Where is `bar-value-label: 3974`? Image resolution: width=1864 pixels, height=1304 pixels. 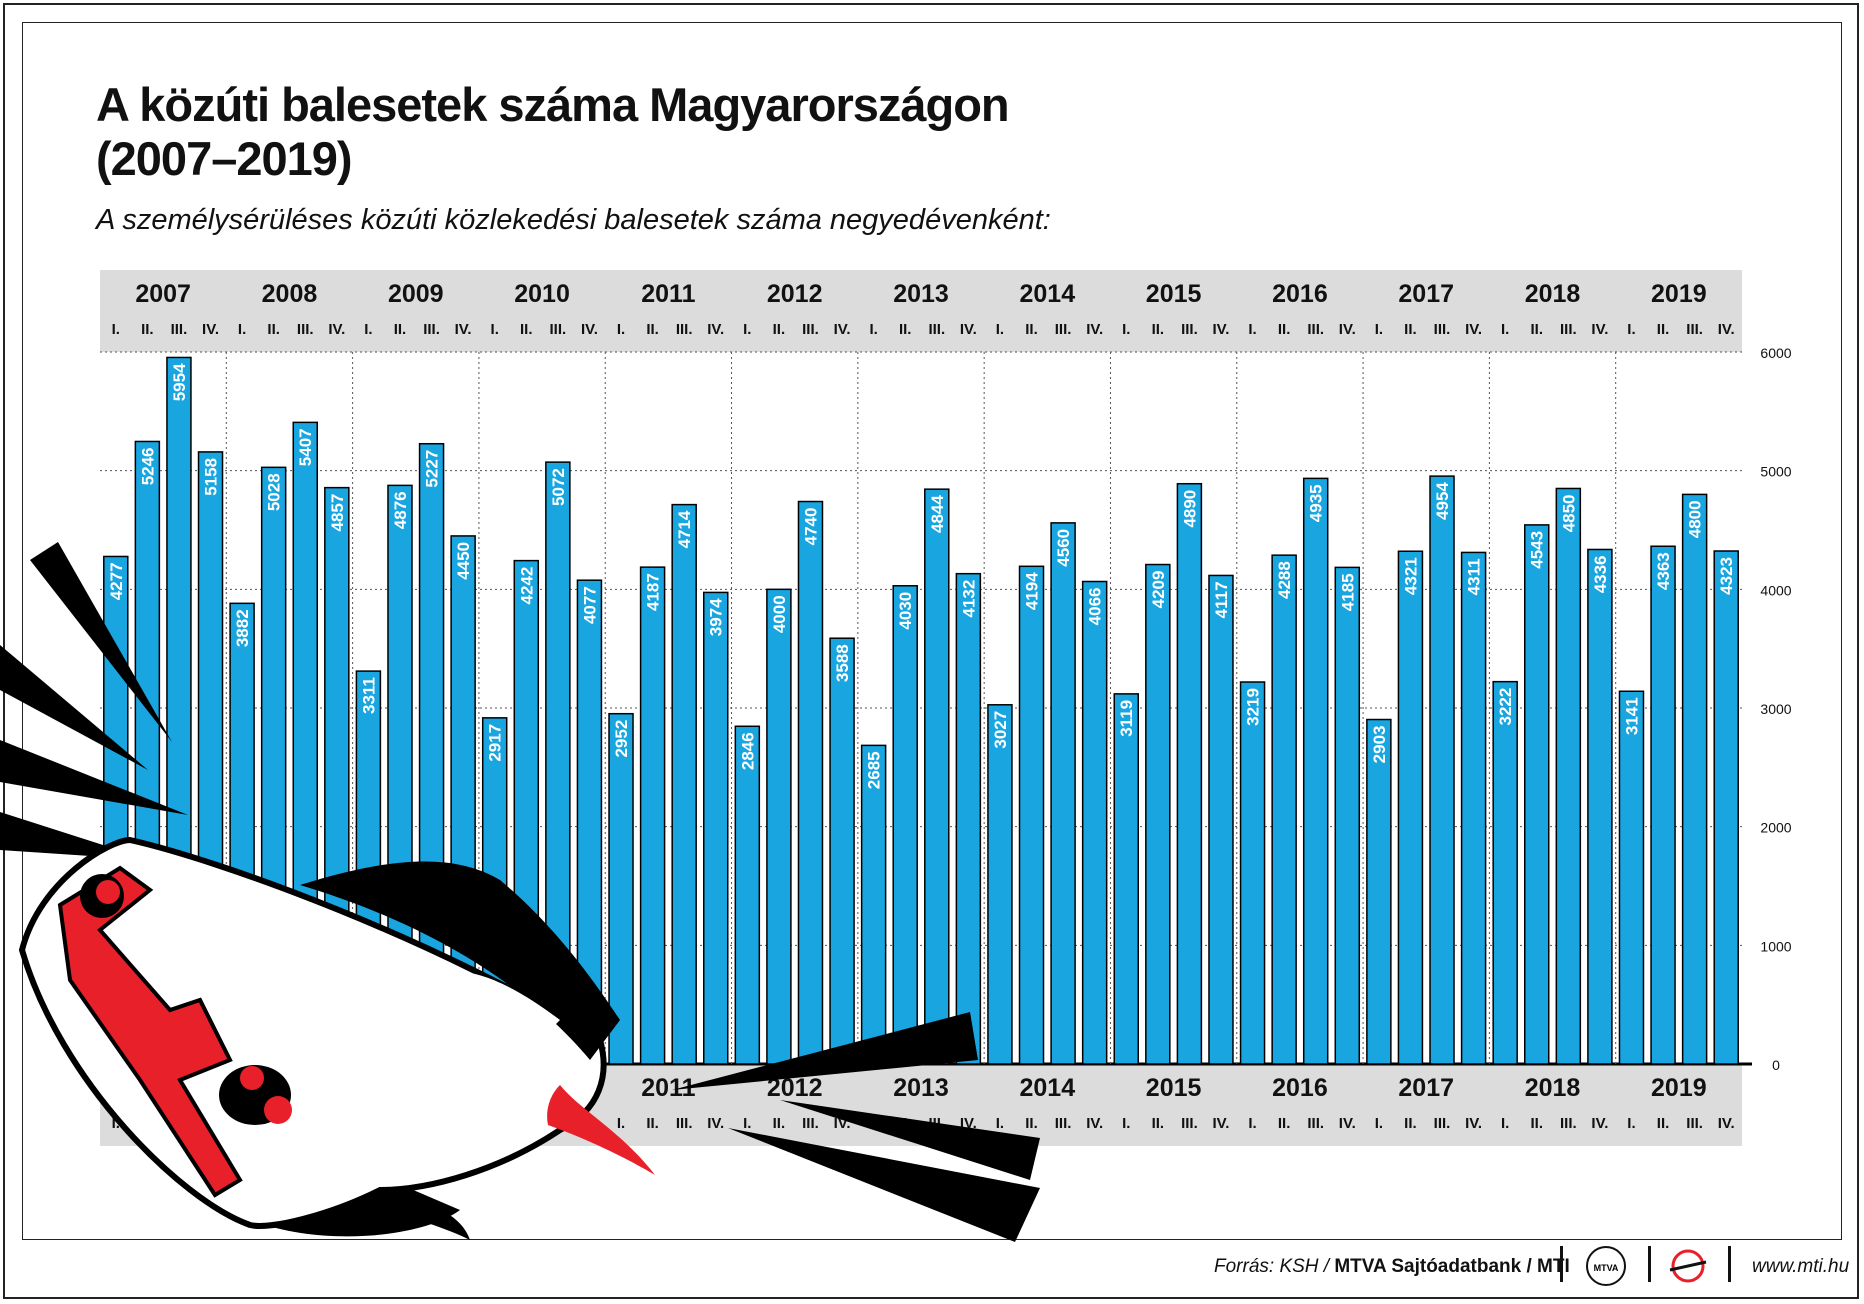 bar-value-label: 3974 is located at coordinates (716, 617).